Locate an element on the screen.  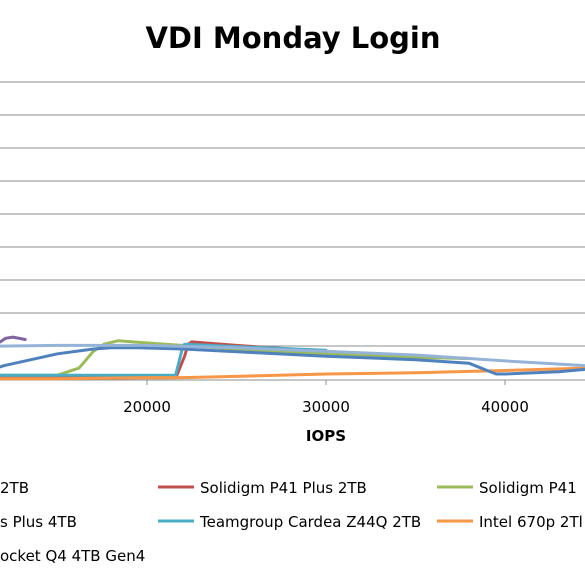
series-layer is located at coordinates (292, 358).